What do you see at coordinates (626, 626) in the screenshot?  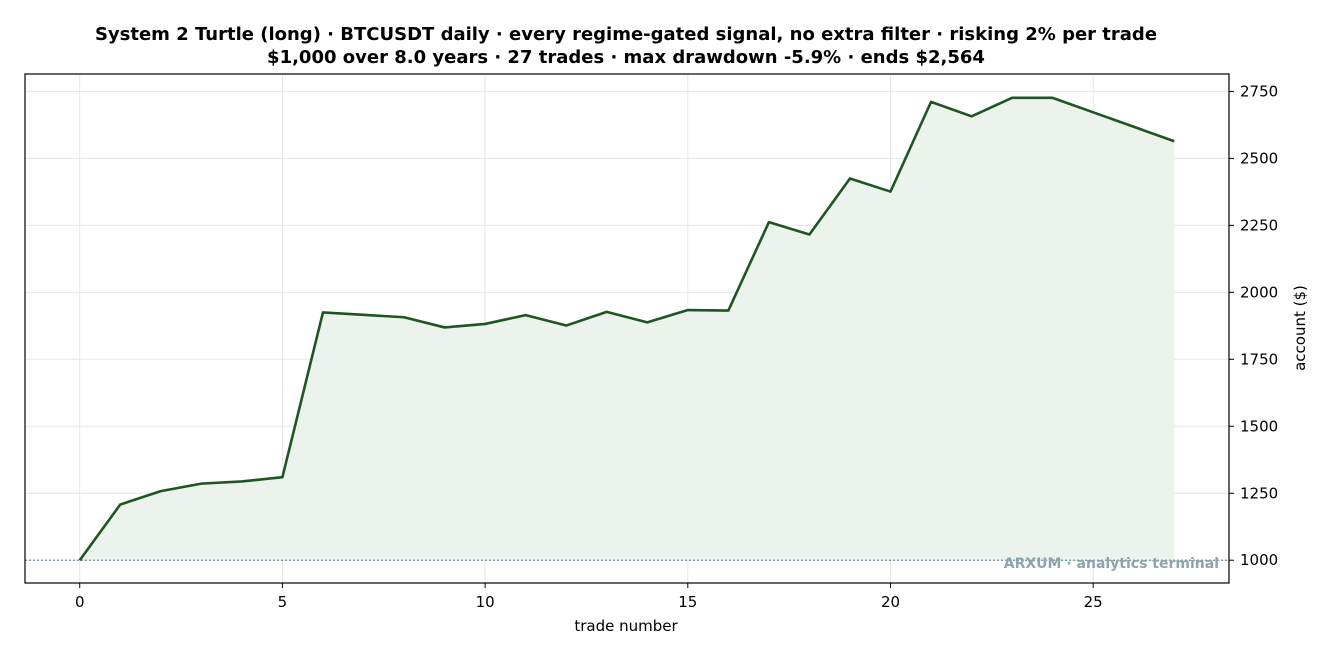 I see `x-axis-label: trade number` at bounding box center [626, 626].